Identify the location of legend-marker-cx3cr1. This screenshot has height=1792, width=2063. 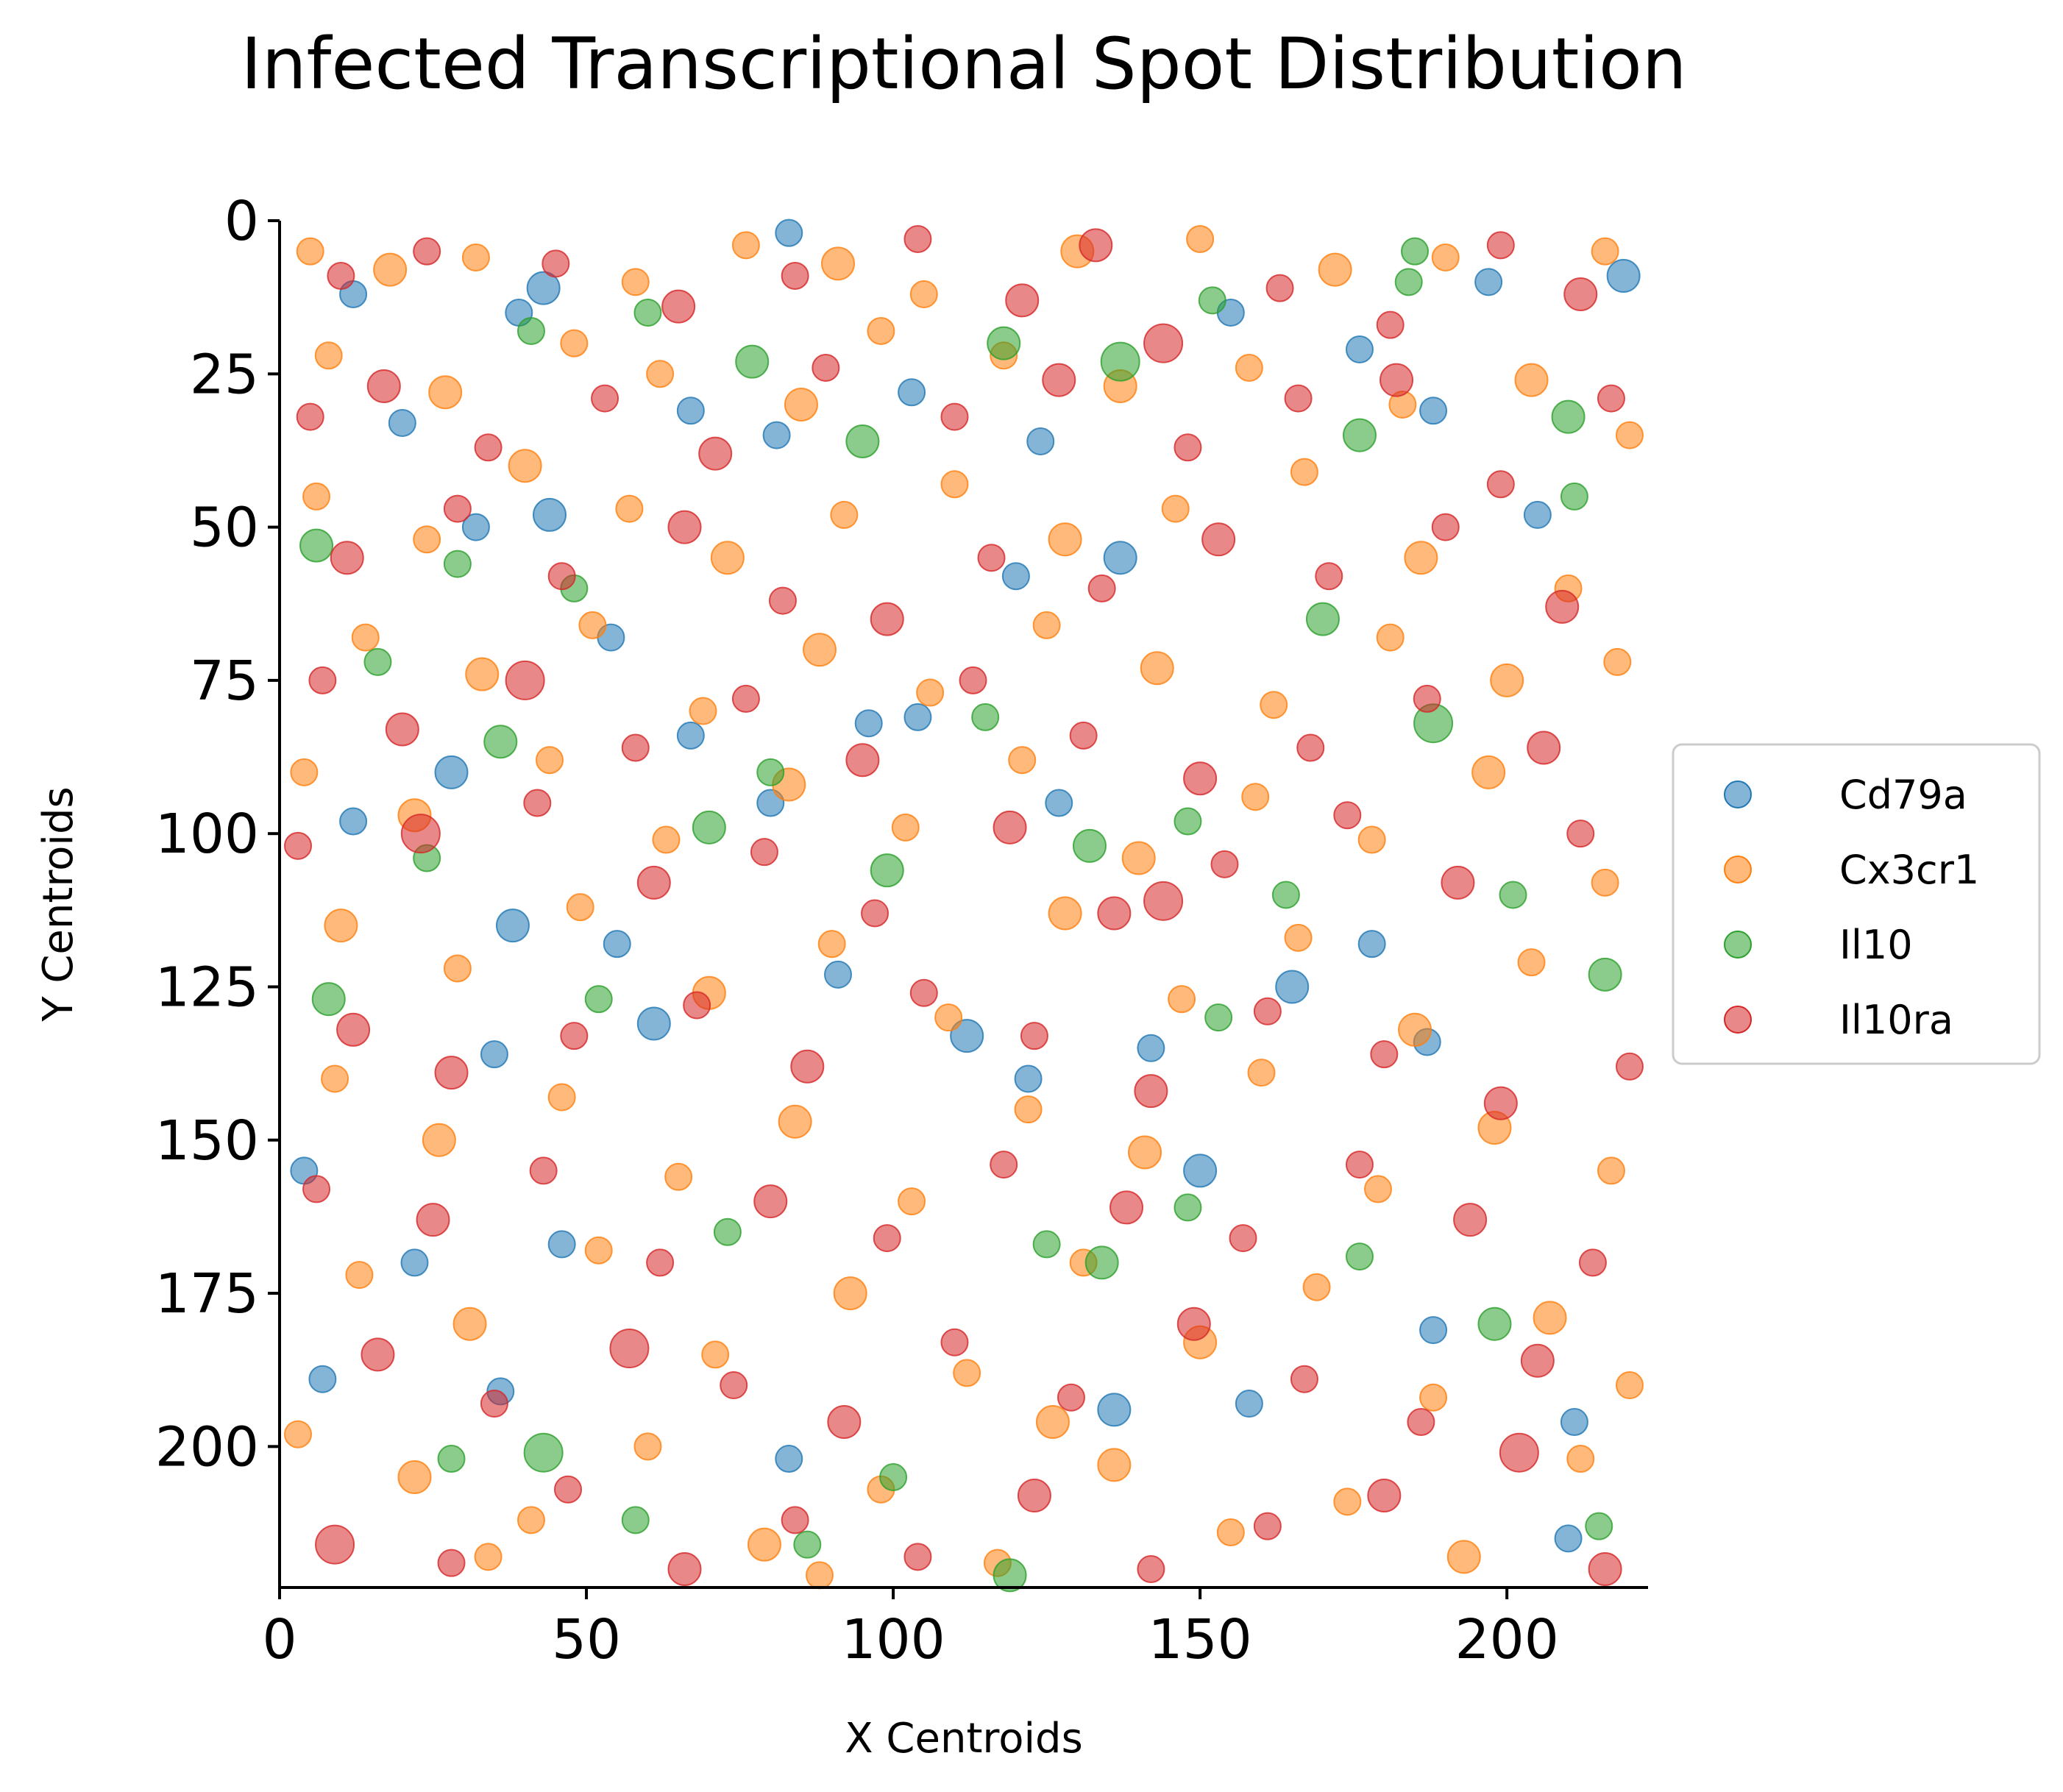
(1738, 869).